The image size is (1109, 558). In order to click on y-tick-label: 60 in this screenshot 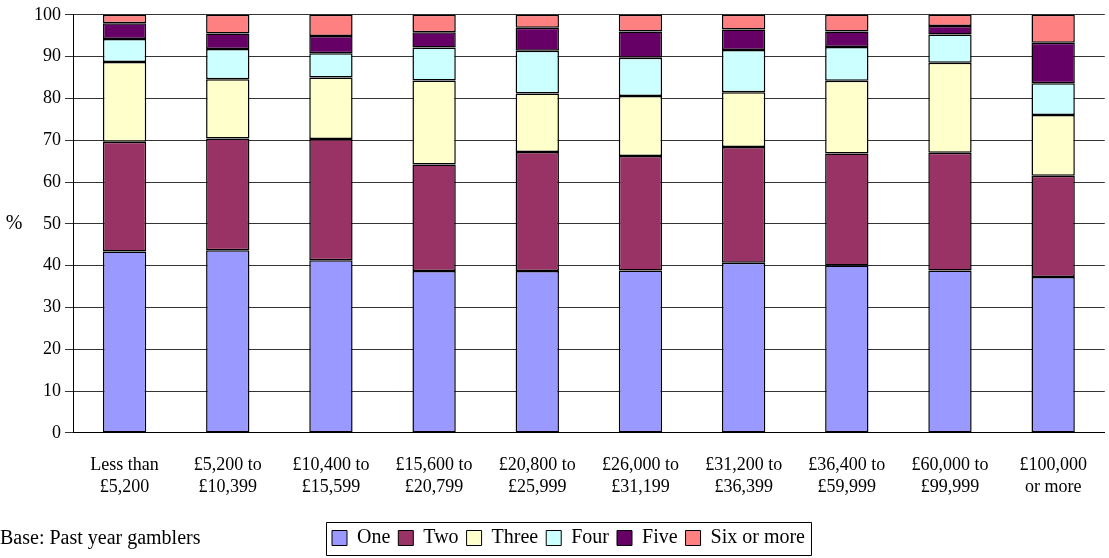, I will do `click(52, 180)`.